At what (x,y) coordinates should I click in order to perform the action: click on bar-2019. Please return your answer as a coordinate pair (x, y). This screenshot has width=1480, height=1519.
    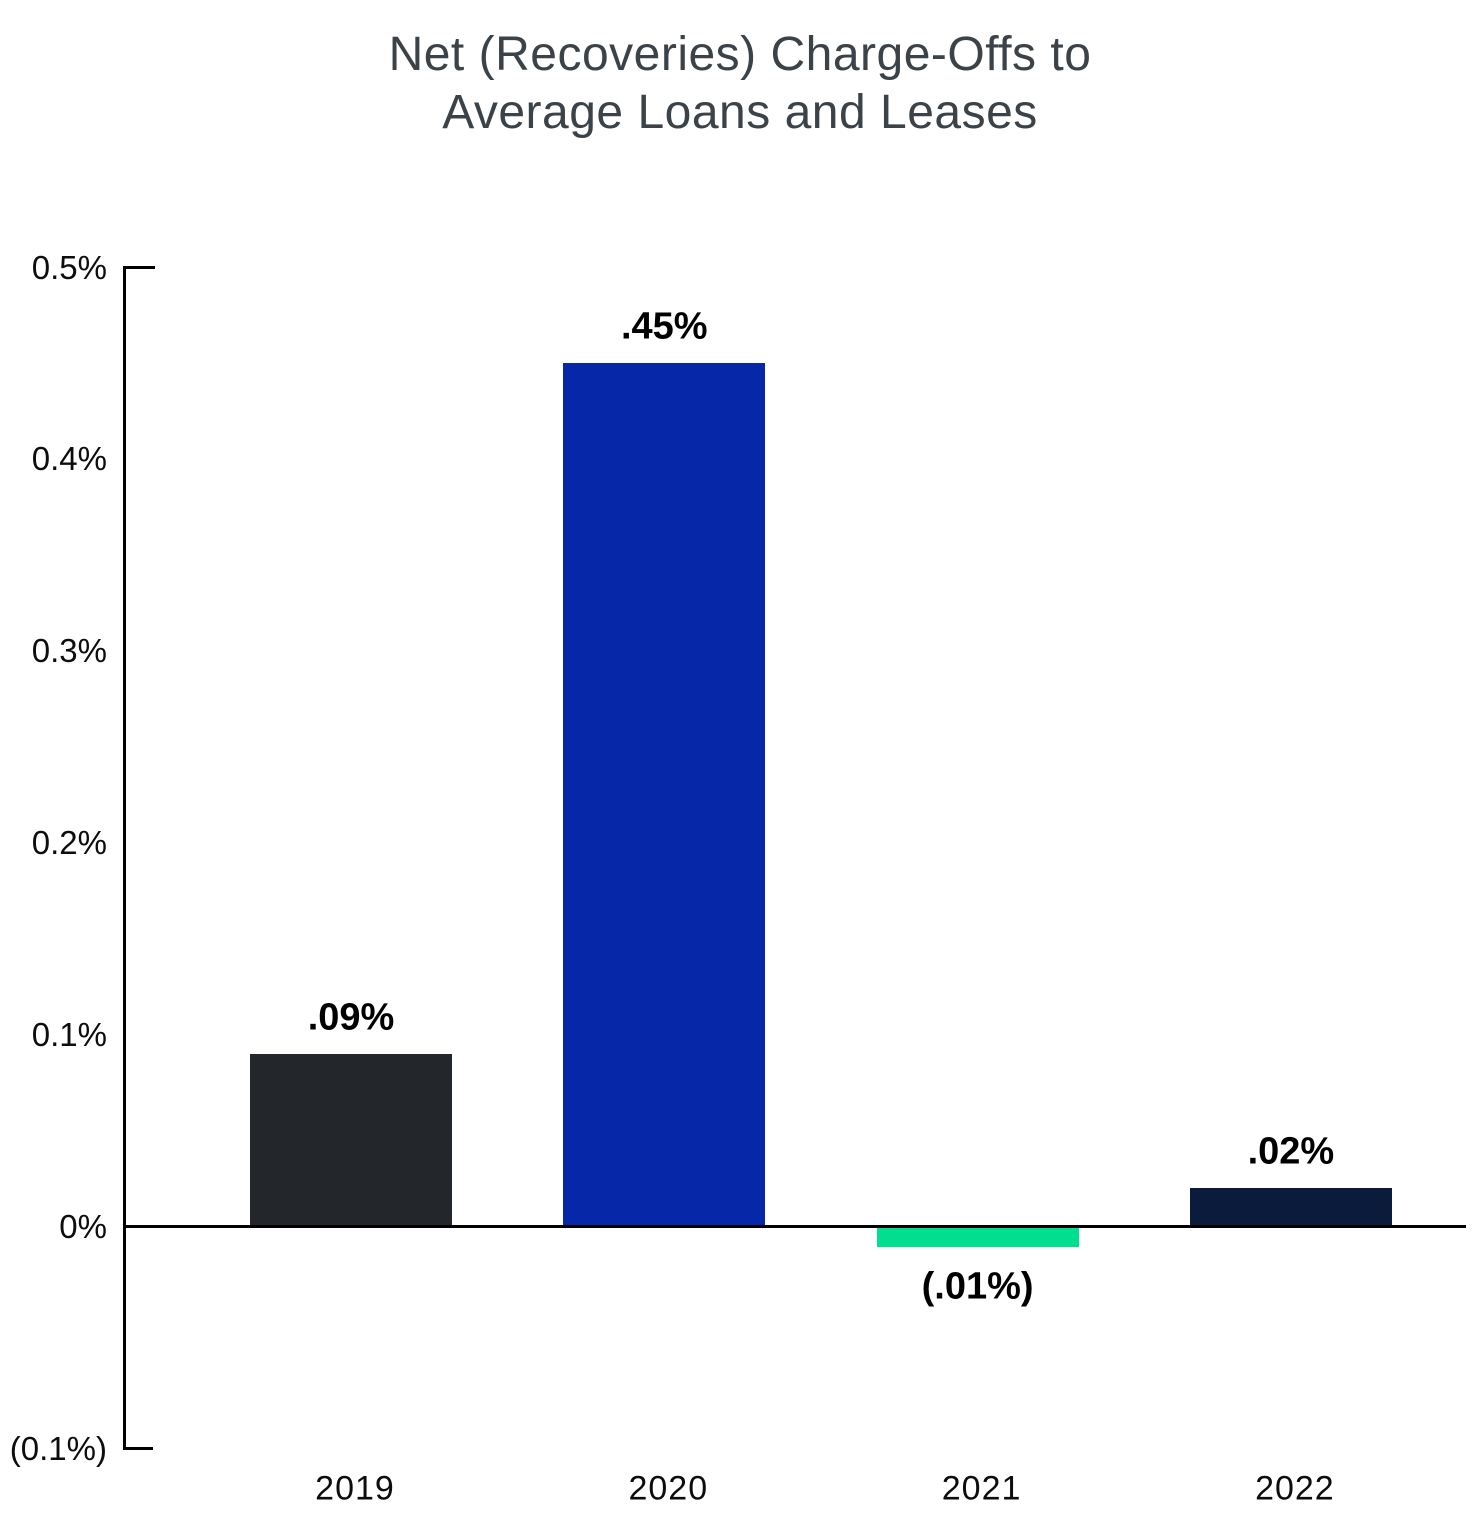
    Looking at the image, I should click on (351, 1140).